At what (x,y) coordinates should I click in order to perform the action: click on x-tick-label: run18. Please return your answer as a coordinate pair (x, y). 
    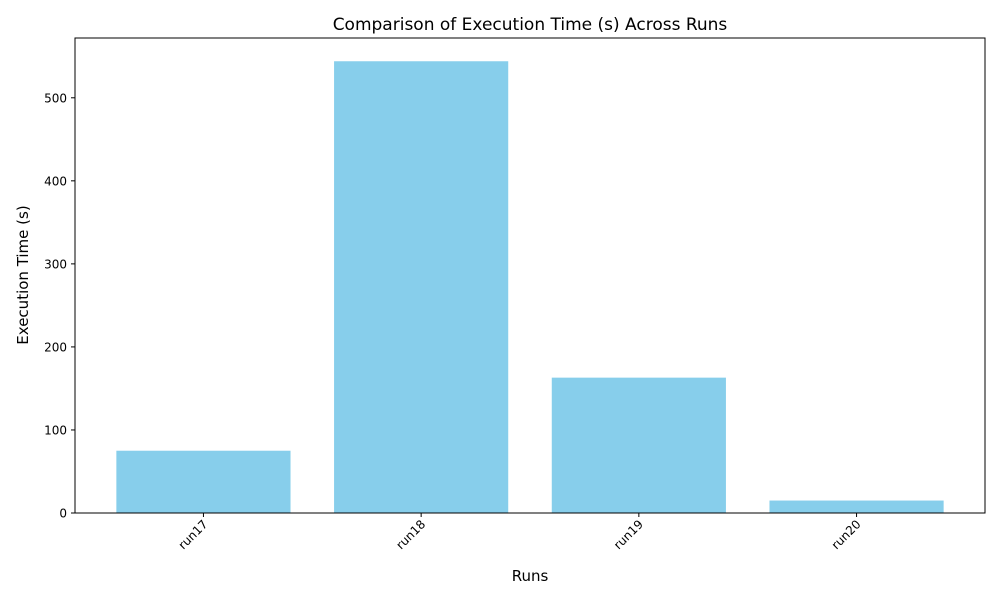
    Looking at the image, I should click on (410, 534).